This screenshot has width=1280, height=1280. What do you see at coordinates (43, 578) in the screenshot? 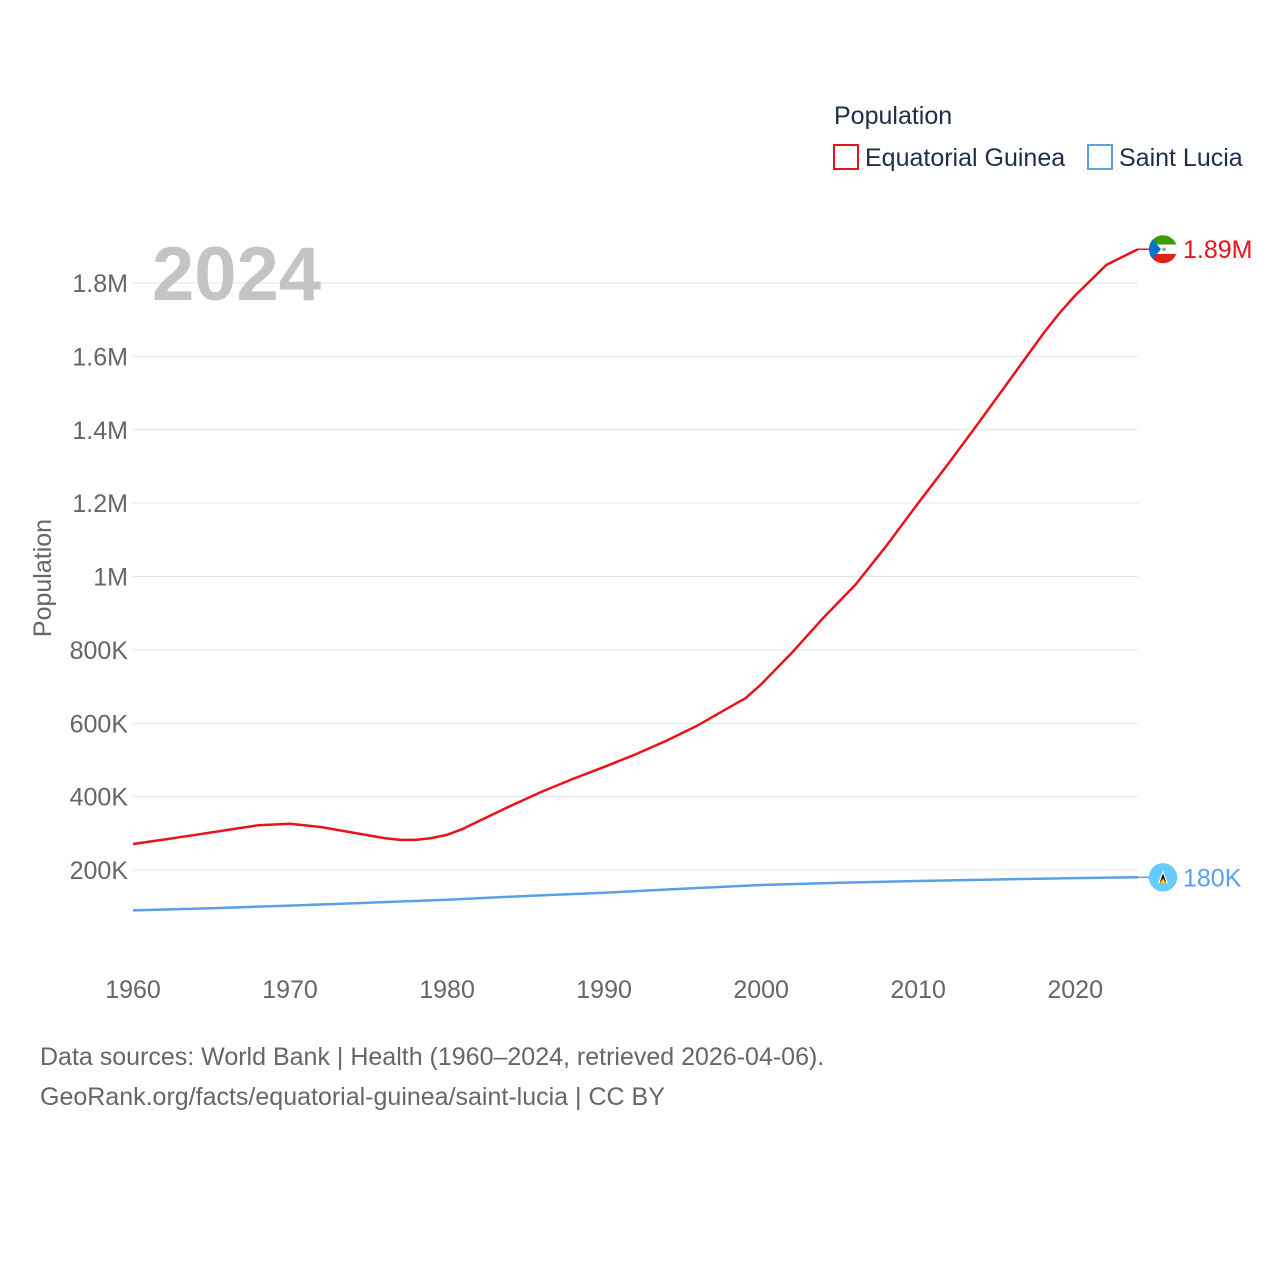
I see `y-axis-label: Population` at bounding box center [43, 578].